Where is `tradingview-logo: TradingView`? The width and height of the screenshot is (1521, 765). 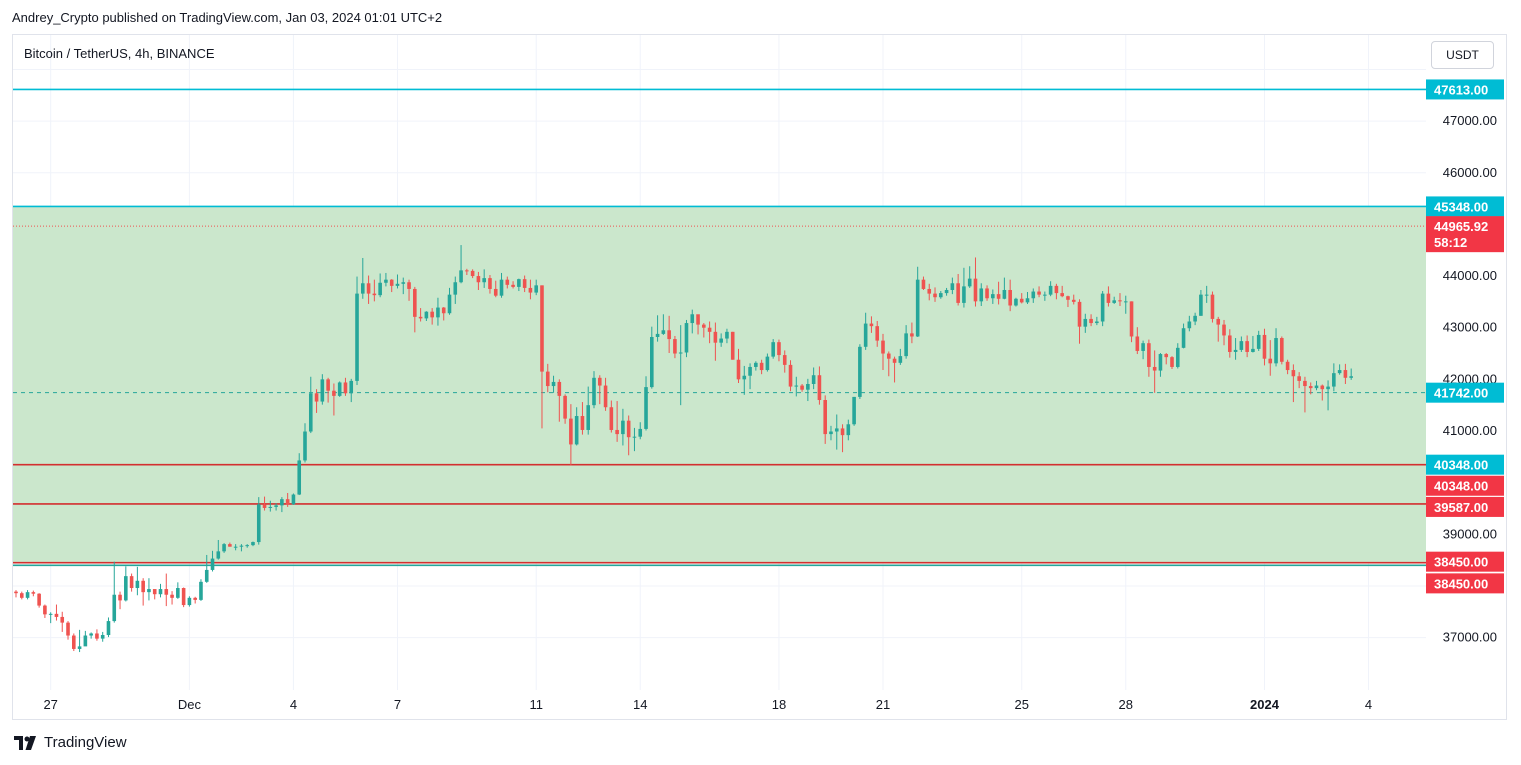 tradingview-logo: TradingView is located at coordinates (70, 742).